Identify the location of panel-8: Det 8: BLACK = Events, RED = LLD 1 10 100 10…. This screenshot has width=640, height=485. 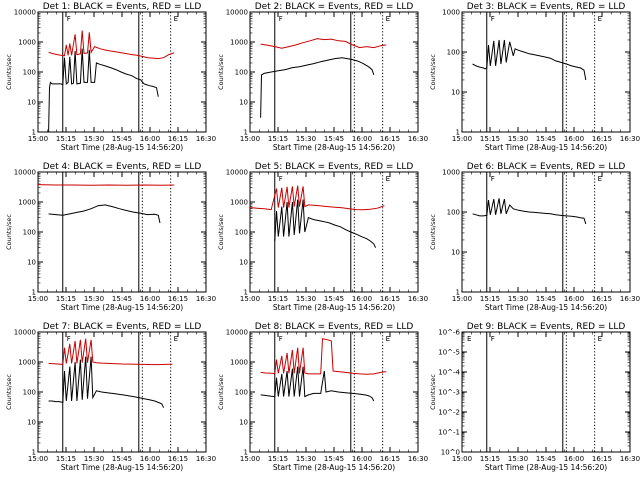
(322, 397).